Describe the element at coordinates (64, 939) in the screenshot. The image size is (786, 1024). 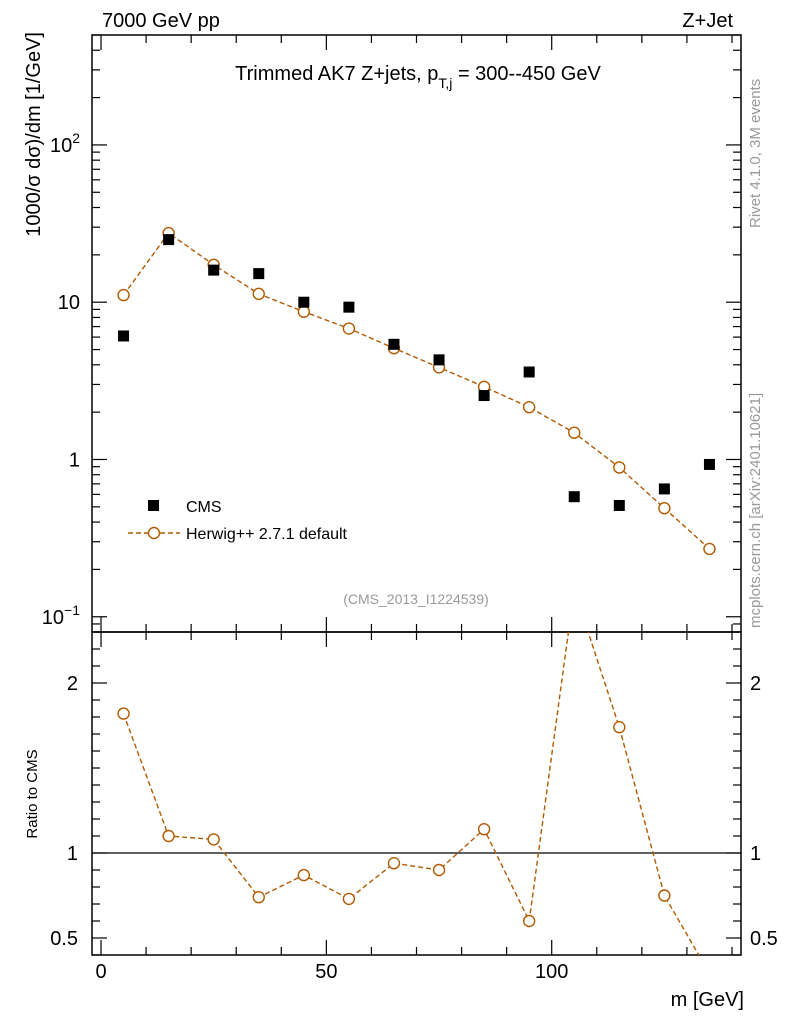
I see `ratio-y-tick-label: 0.5` at that location.